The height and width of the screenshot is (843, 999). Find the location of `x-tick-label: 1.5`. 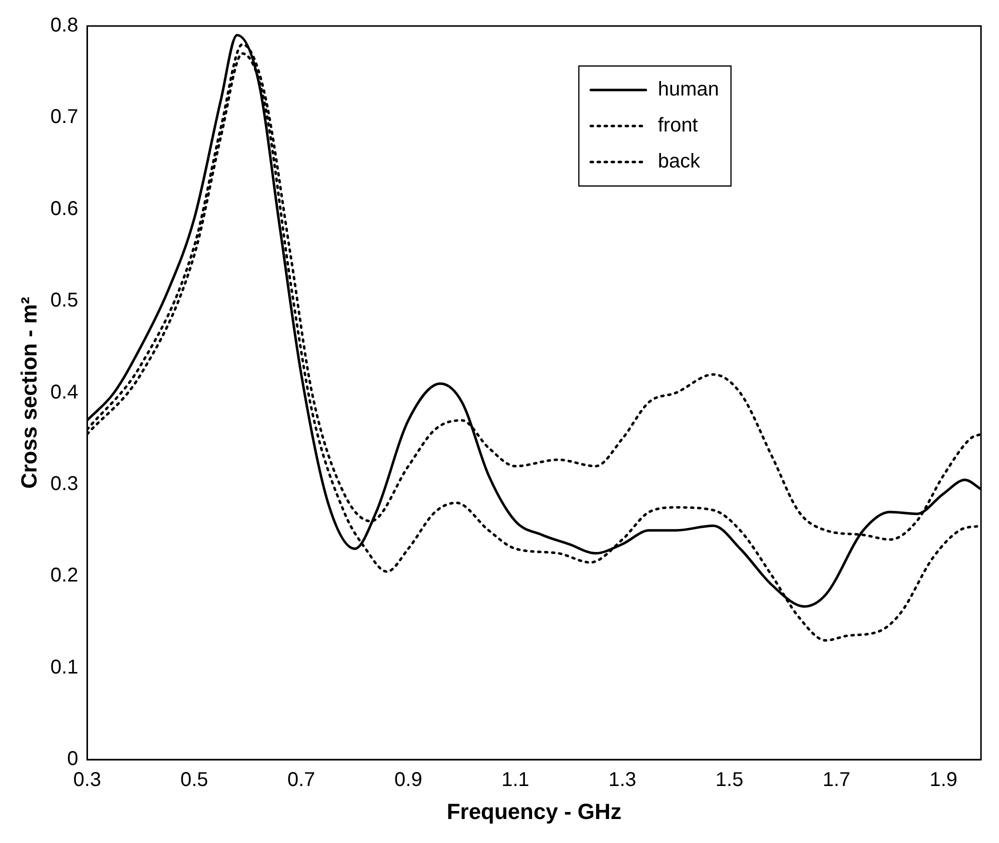

x-tick-label: 1.5 is located at coordinates (730, 780).